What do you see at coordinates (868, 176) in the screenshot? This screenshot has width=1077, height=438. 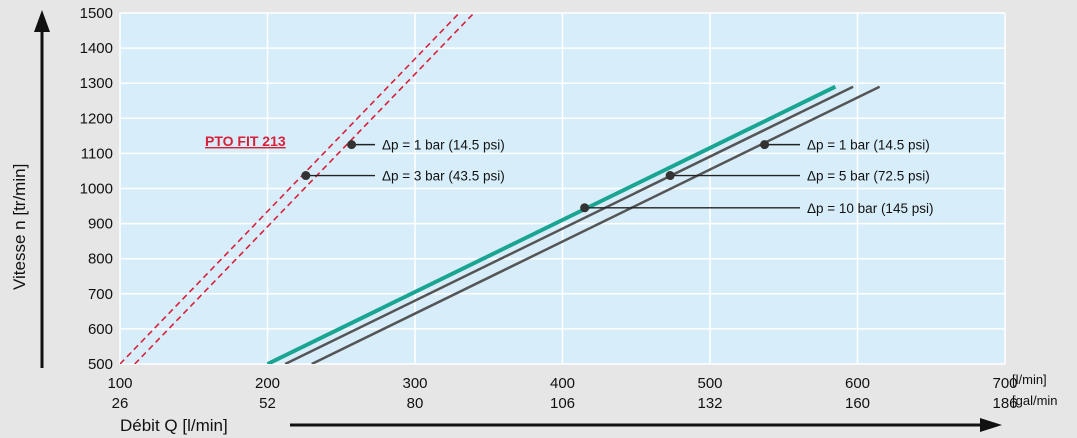 I see `annotation-label: Δp = 5 bar (72.5 psi)` at bounding box center [868, 176].